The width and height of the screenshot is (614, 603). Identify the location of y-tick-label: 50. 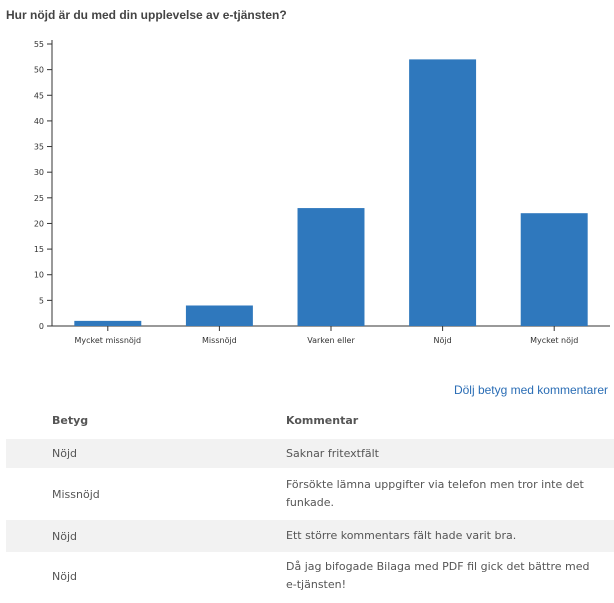
(39, 70).